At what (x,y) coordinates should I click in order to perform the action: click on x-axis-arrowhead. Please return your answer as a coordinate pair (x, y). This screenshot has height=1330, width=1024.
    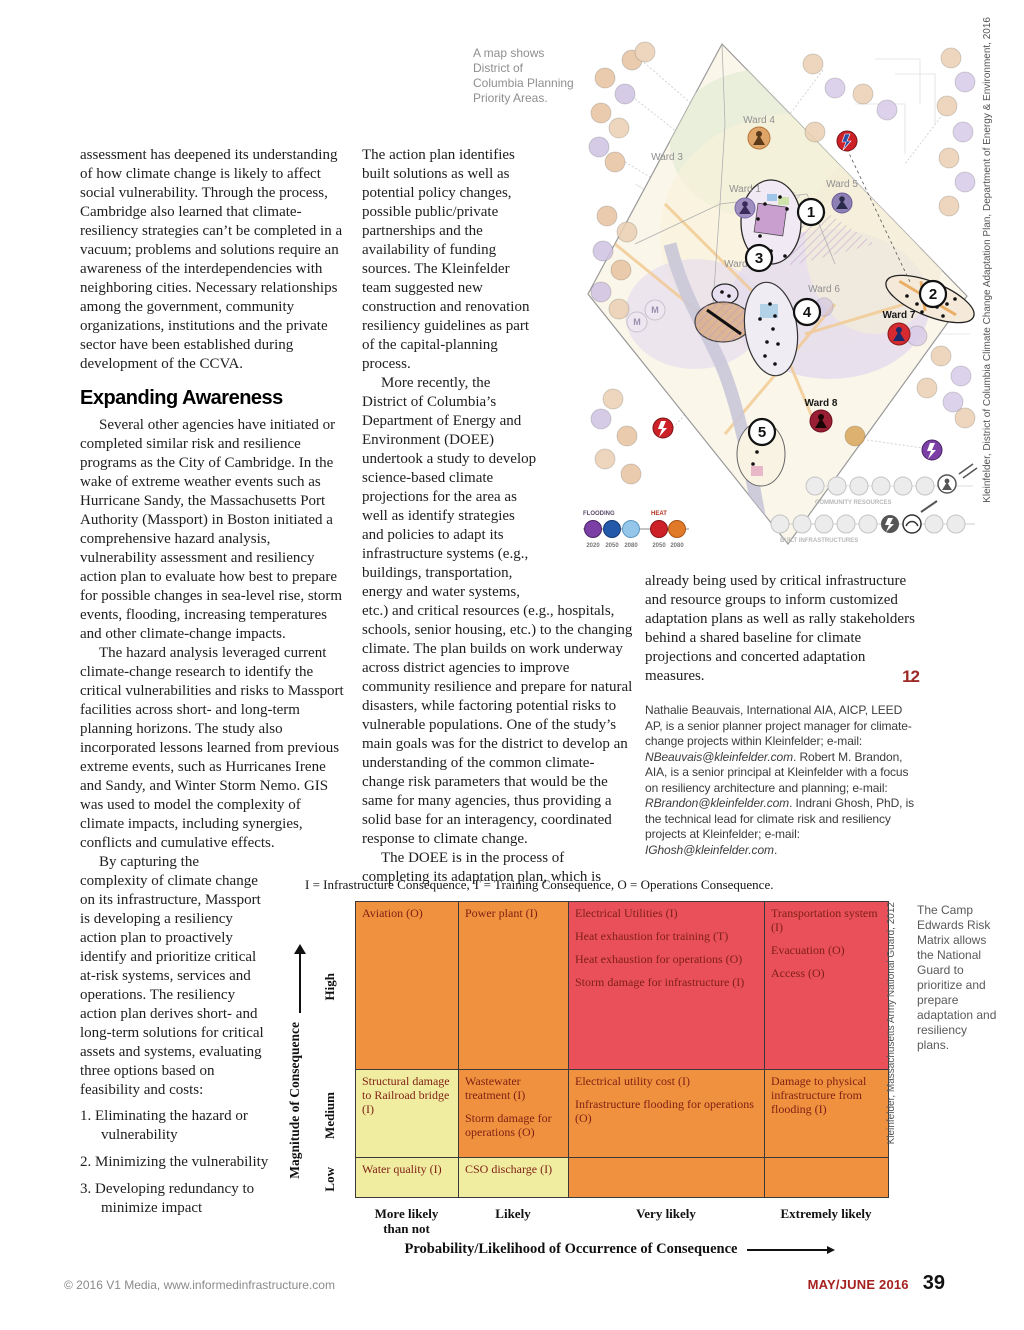
    Looking at the image, I should click on (831, 1249).